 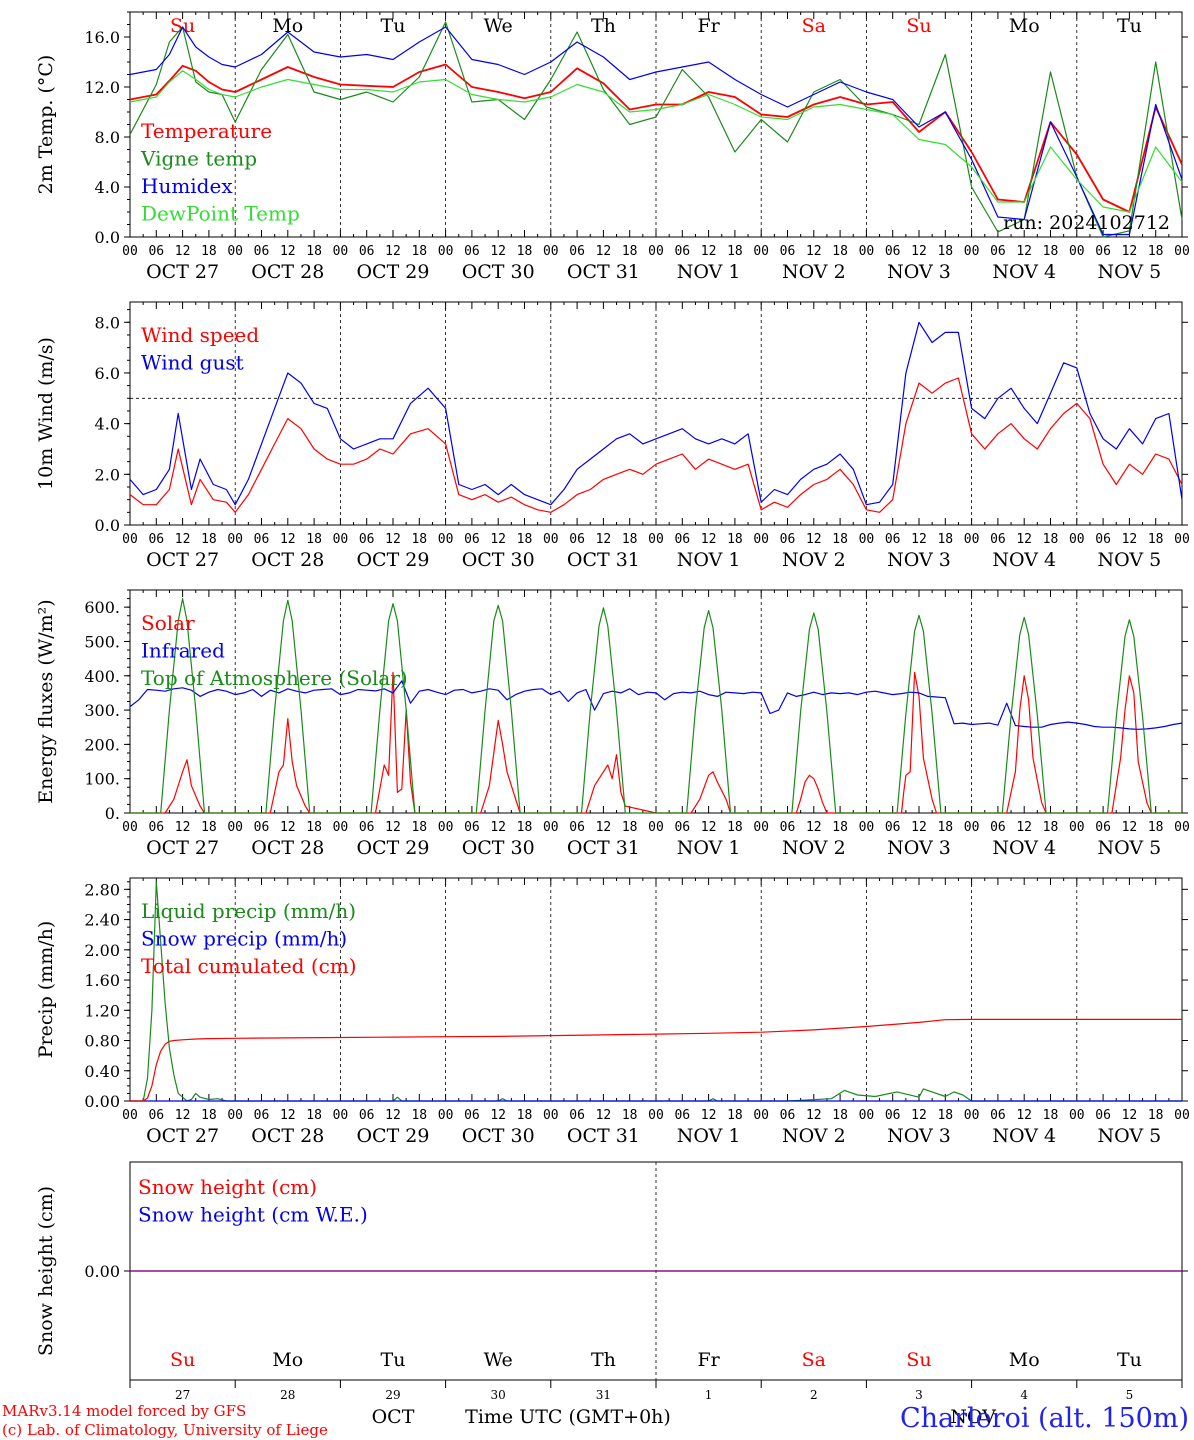 I want to click on legend-entry: Solar, so click(x=168, y=623).